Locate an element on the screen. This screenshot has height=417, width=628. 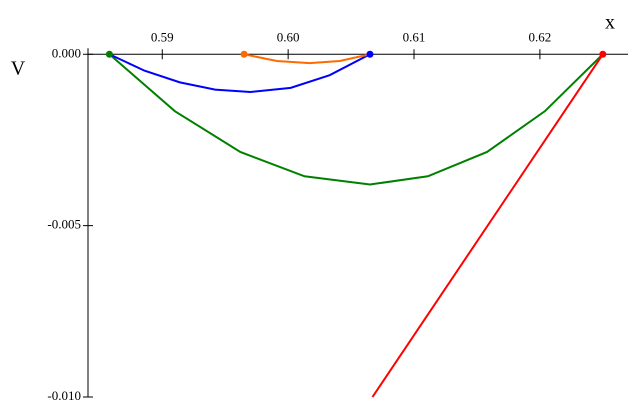
y-tick-label: -0.005 is located at coordinates (64, 224).